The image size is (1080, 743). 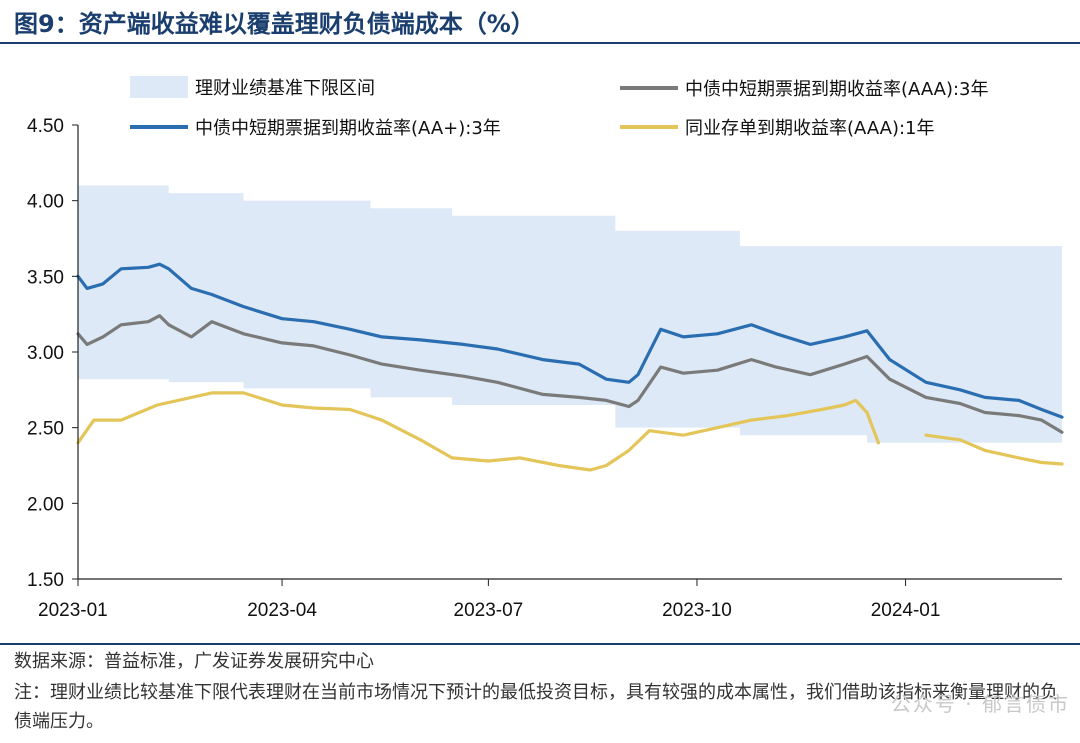 What do you see at coordinates (697, 610) in the screenshot?
I see `x-tick-label: 2023-10` at bounding box center [697, 610].